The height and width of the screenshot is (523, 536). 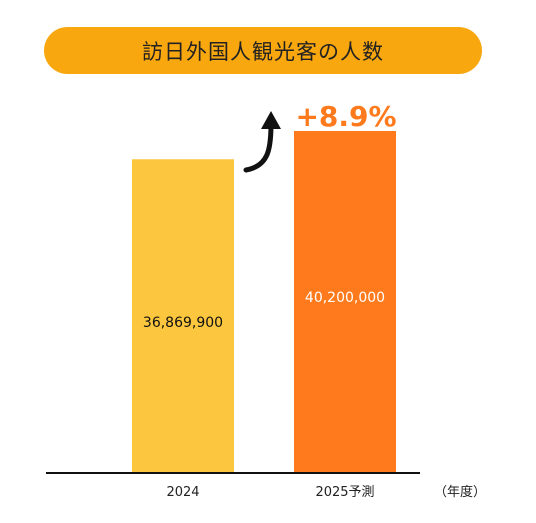 What do you see at coordinates (258, 147) in the screenshot?
I see `curved-up-arrow-icon` at bounding box center [258, 147].